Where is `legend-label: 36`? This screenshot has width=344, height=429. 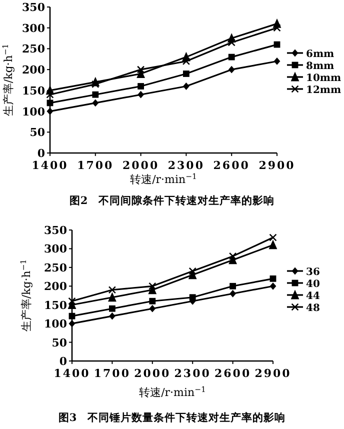 legend-label: 36 is located at coordinates (313, 272).